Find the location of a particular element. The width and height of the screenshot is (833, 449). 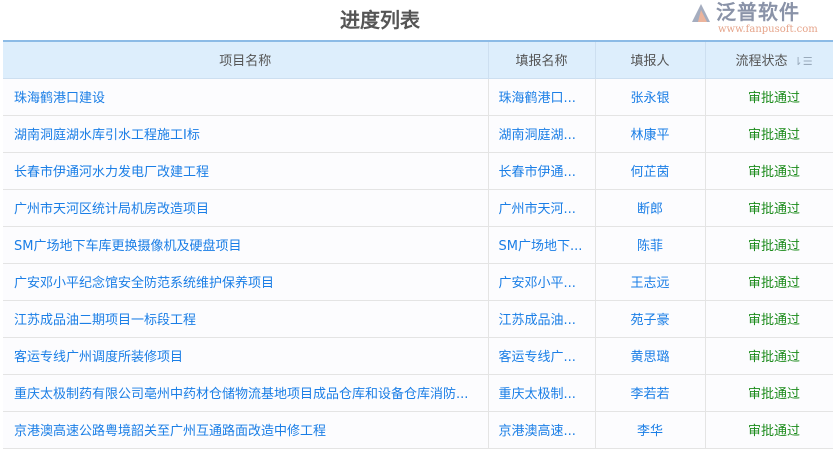

table-header: 项目名称 填报名称 填报人 流程状态 ⇂☰ is located at coordinates (418, 59).